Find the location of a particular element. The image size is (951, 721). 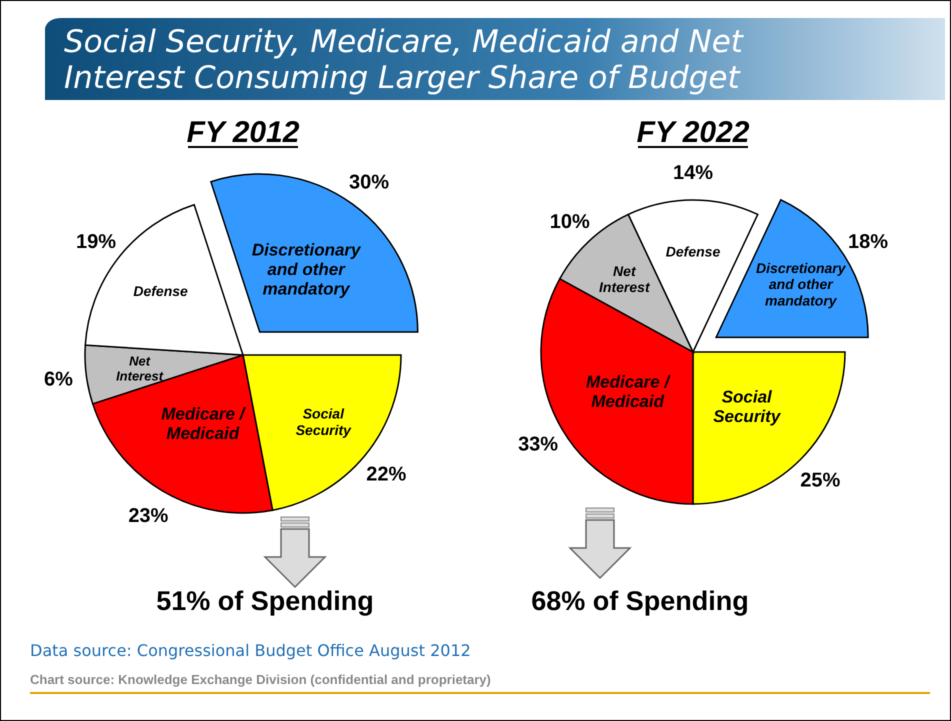

text: 68% of Spending is located at coordinates (640, 601).